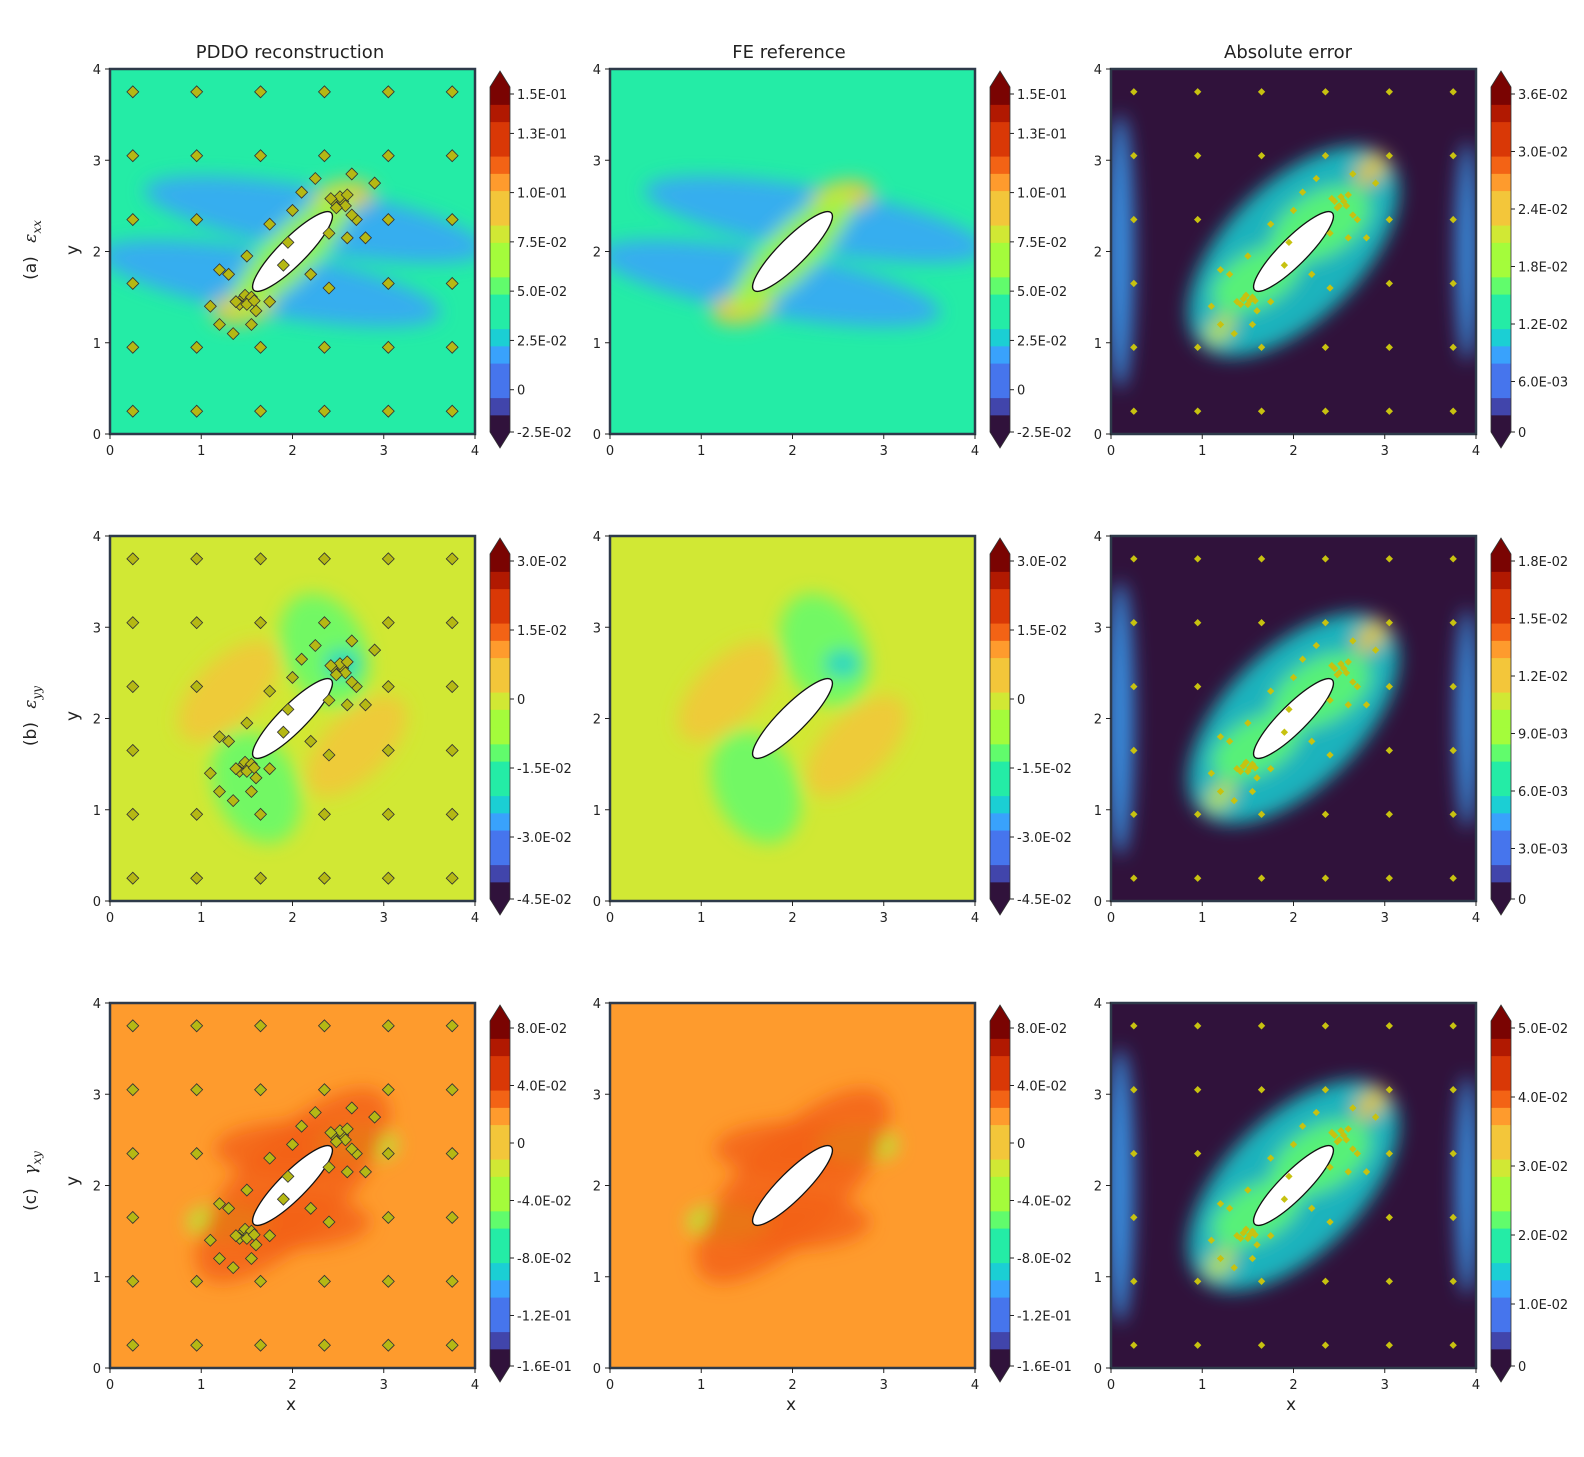 The height and width of the screenshot is (1457, 1584). What do you see at coordinates (32, 716) in the screenshot?
I see `svg-text: (b) εyy` at bounding box center [32, 716].